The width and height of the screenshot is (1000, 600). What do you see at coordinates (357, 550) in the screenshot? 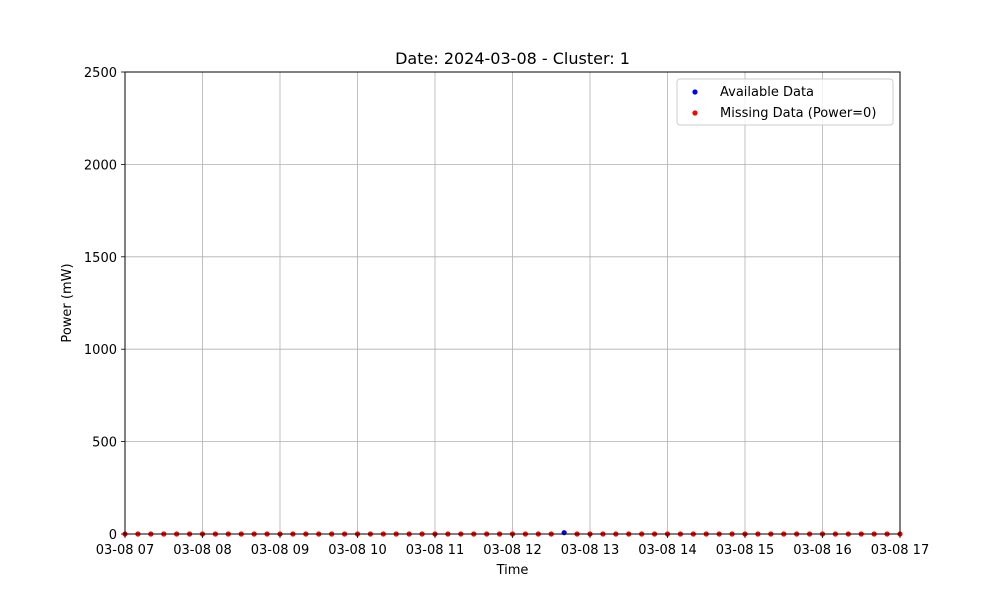
I see `x-tick-label: 03-08 10` at bounding box center [357, 550].